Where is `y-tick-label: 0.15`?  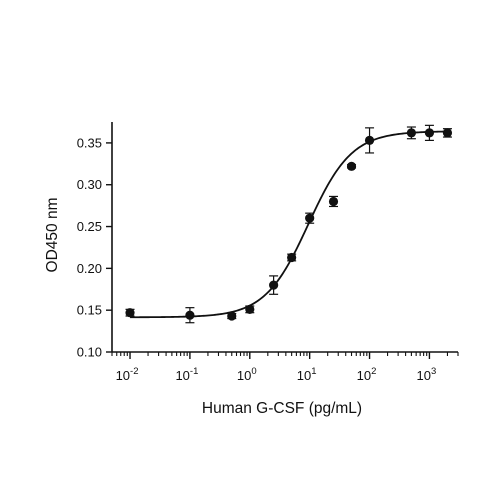 y-tick-label: 0.15 is located at coordinates (89, 310).